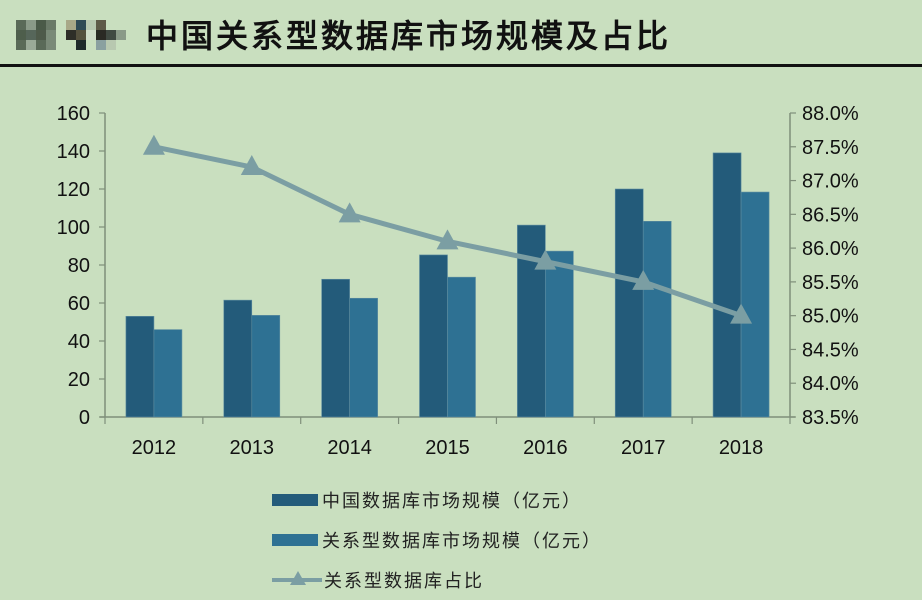  I want to click on right-tick-label: 85.0%, so click(830, 317).